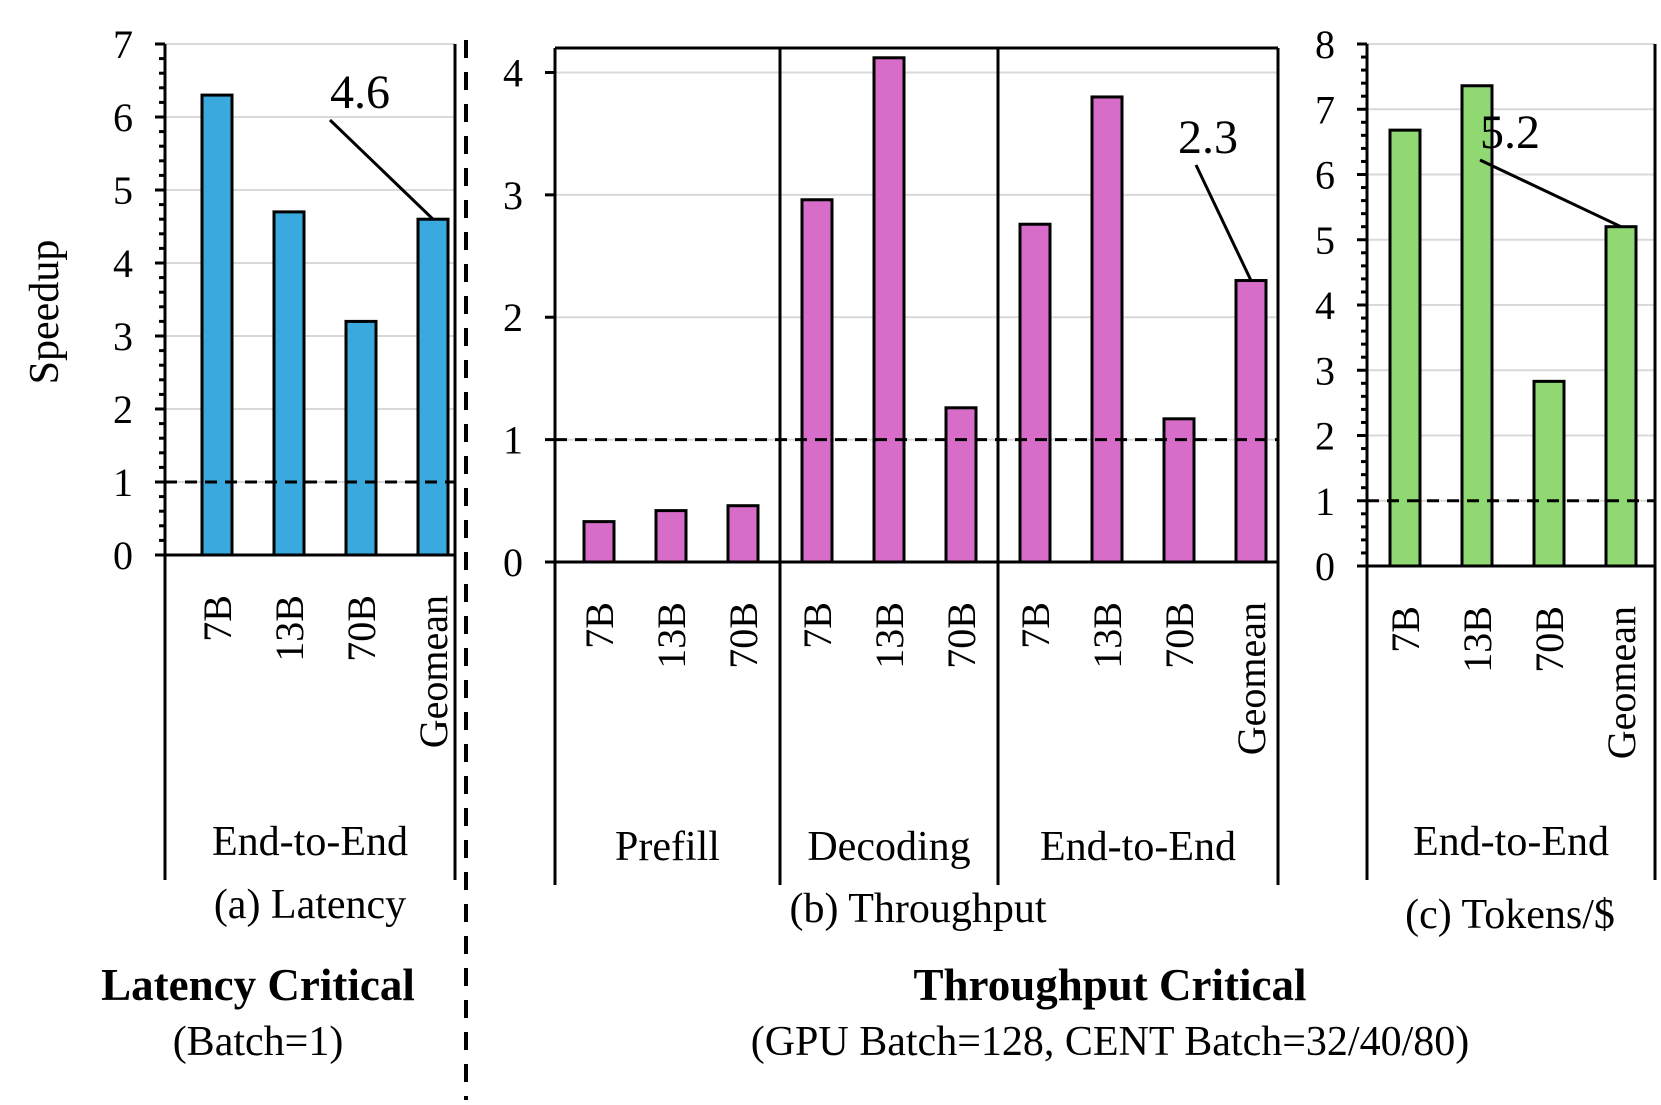 The width and height of the screenshot is (1661, 1105). What do you see at coordinates (1110, 1042) in the screenshot?
I see `throughput-critical-subtitle: (GPU Batch=128, CENT Batch=32/40/80)` at bounding box center [1110, 1042].